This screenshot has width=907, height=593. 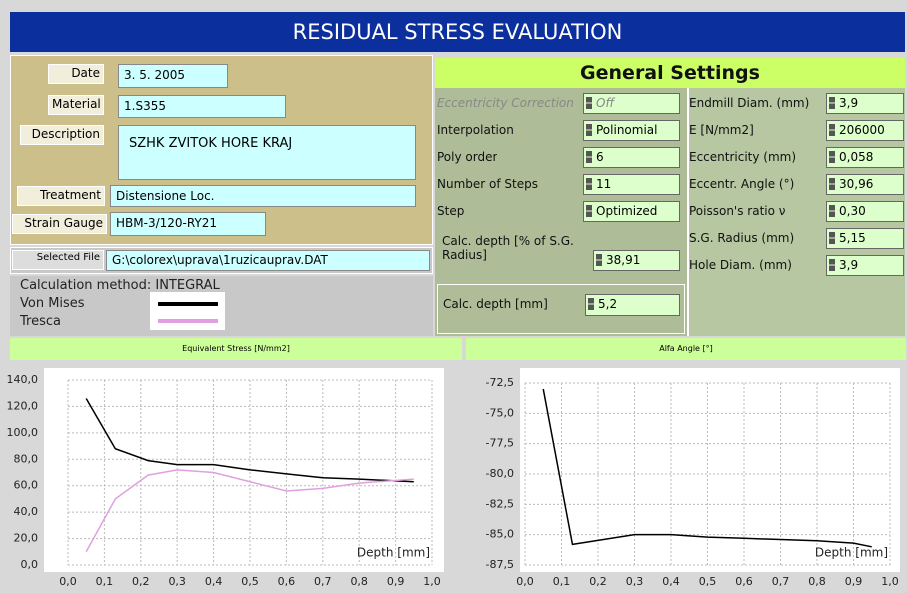 I want to click on setting-value: 0,30, so click(x=865, y=211).